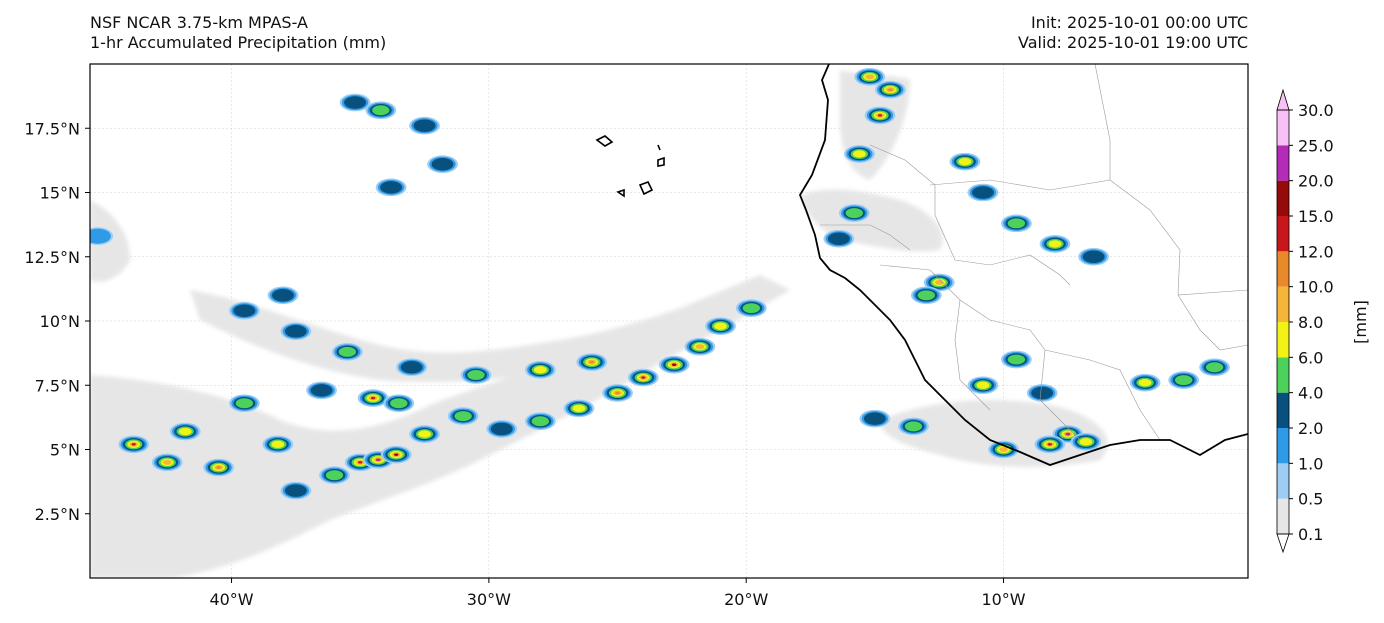 This screenshot has height=623, width=1384. I want to click on colorbar-unit-label: [mm], so click(1360, 322).